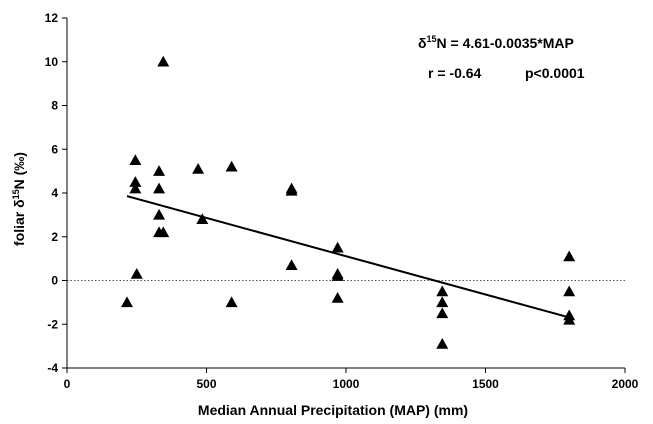 The width and height of the screenshot is (653, 424). Describe the element at coordinates (455, 73) in the screenshot. I see `correlation-r: r = -0.64` at that location.